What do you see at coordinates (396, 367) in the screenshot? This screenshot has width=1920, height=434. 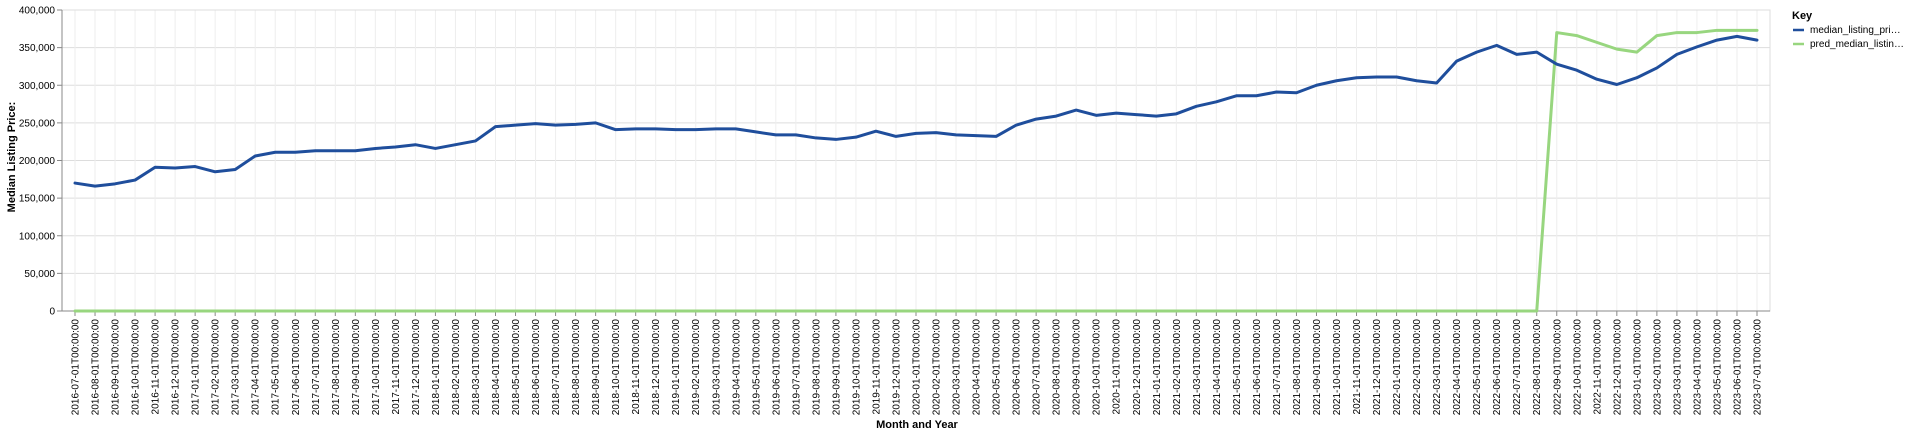 I see `x-tick-label: 2017-11-01T00:00:00` at bounding box center [396, 367].